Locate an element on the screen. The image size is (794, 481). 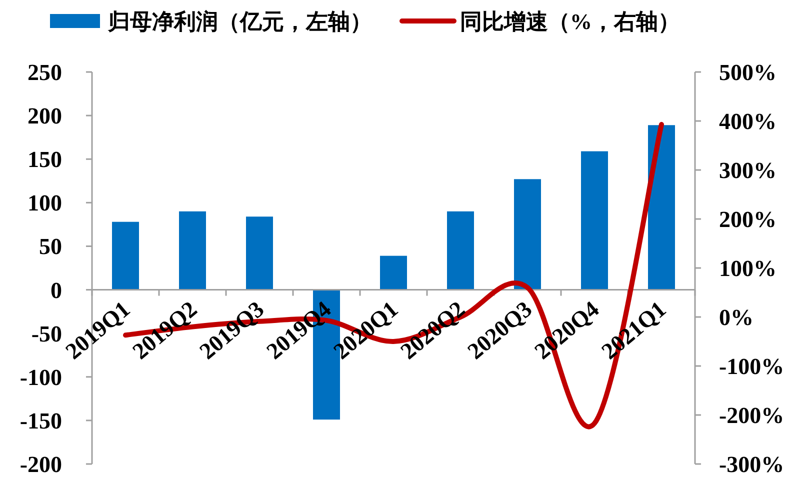
y-tick-label: -100 is located at coordinates (41, 377).